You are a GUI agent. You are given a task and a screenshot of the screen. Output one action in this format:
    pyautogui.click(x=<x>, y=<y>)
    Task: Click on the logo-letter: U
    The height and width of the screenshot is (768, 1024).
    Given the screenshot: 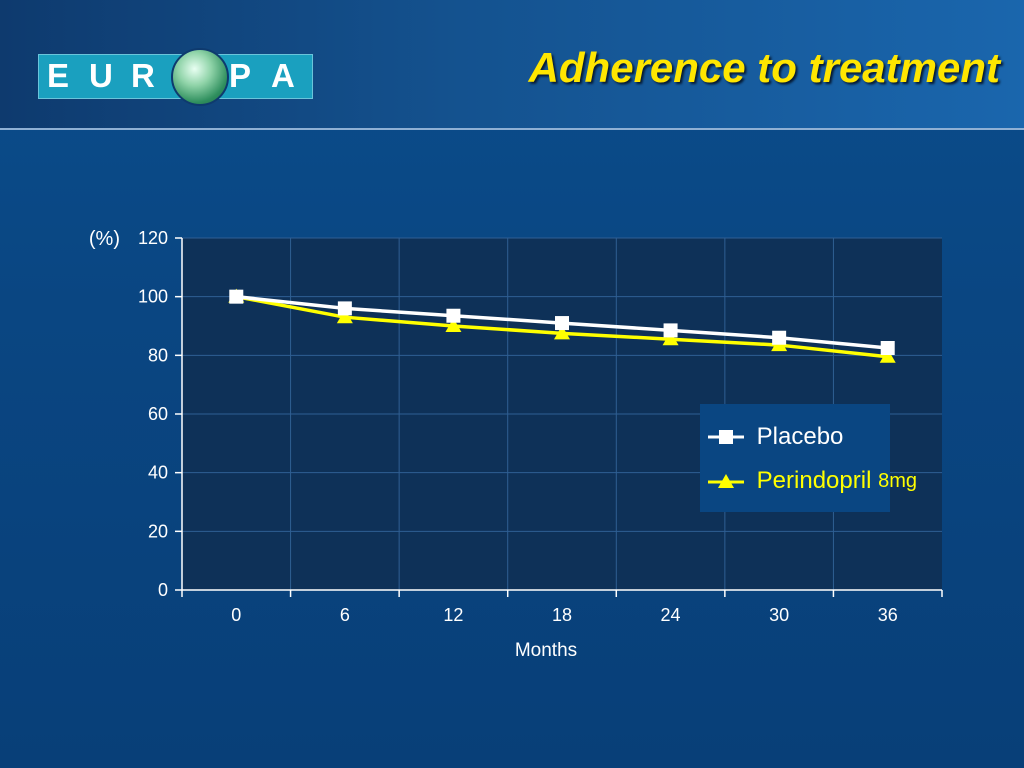 What is the action you would take?
    pyautogui.click(x=101, y=75)
    